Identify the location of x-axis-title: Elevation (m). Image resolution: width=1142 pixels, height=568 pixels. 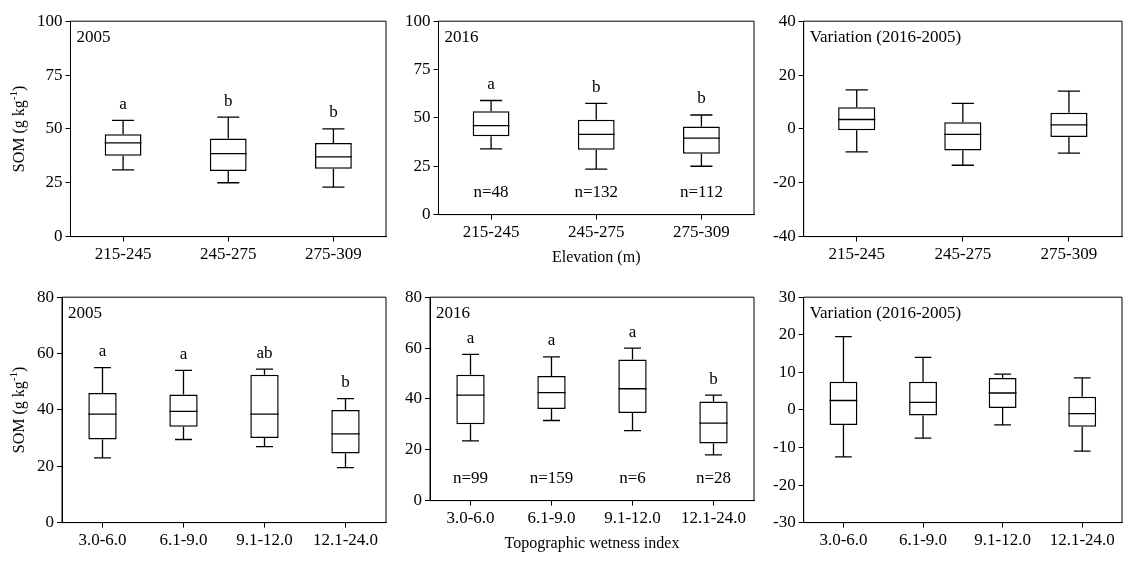
(596, 257).